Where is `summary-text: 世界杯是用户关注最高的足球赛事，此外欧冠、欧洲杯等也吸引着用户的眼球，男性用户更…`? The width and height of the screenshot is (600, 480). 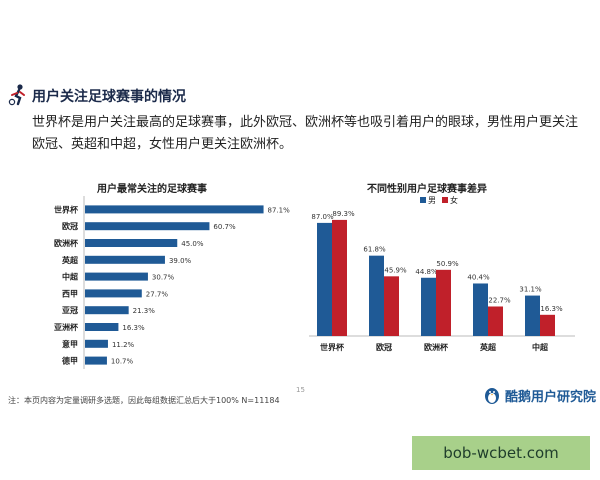 summary-text: 世界杯是用户关注最高的足球赛事，此外欧冠、欧洲杯等也吸引着用户的眼球，男性用户更… is located at coordinates (305, 133).